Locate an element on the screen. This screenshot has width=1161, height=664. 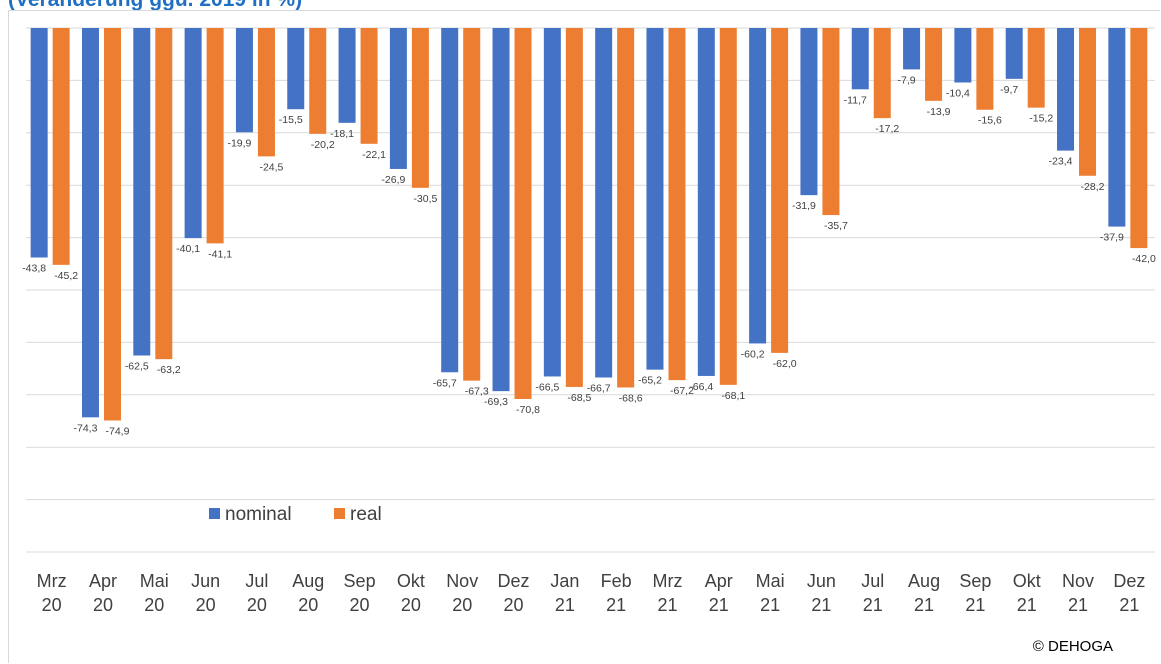
data-label-nominal-4: -19,9 is located at coordinates (239, 143).